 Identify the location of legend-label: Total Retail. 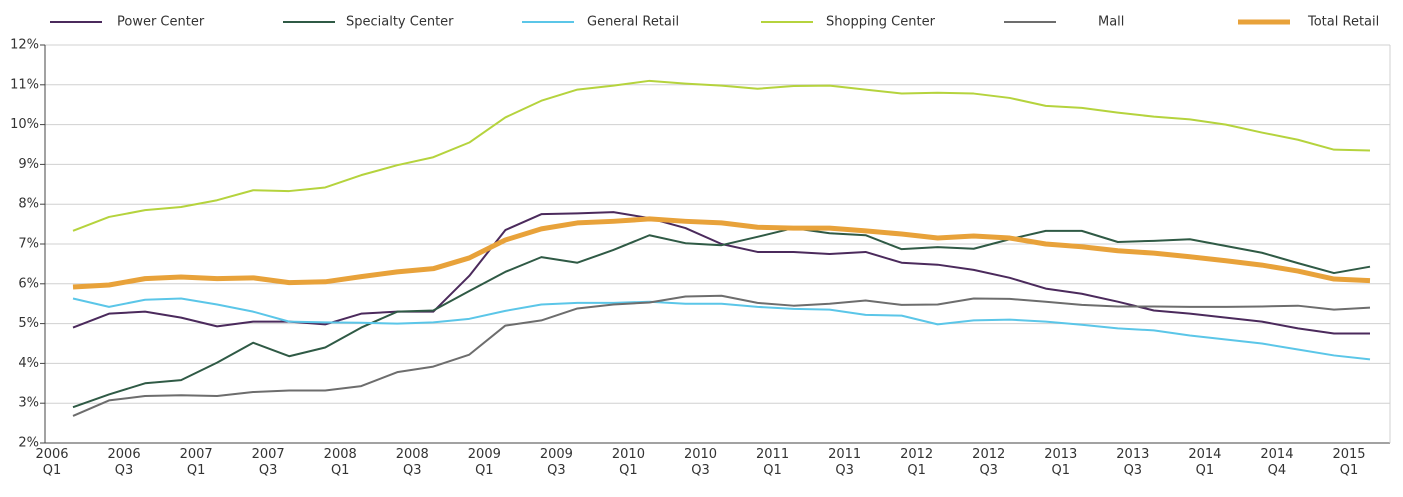
(1343, 22).